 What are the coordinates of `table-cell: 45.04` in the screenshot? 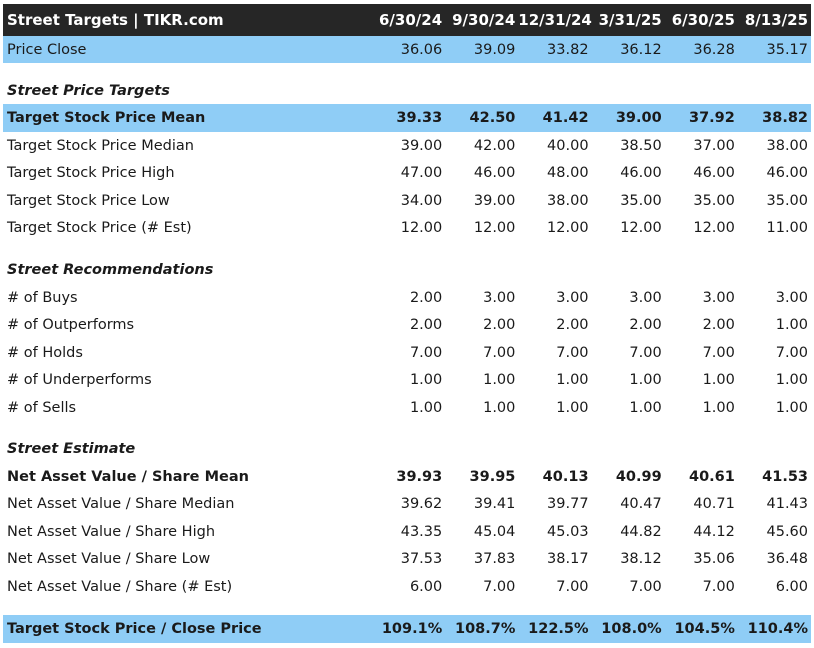 It's located at (494, 531).